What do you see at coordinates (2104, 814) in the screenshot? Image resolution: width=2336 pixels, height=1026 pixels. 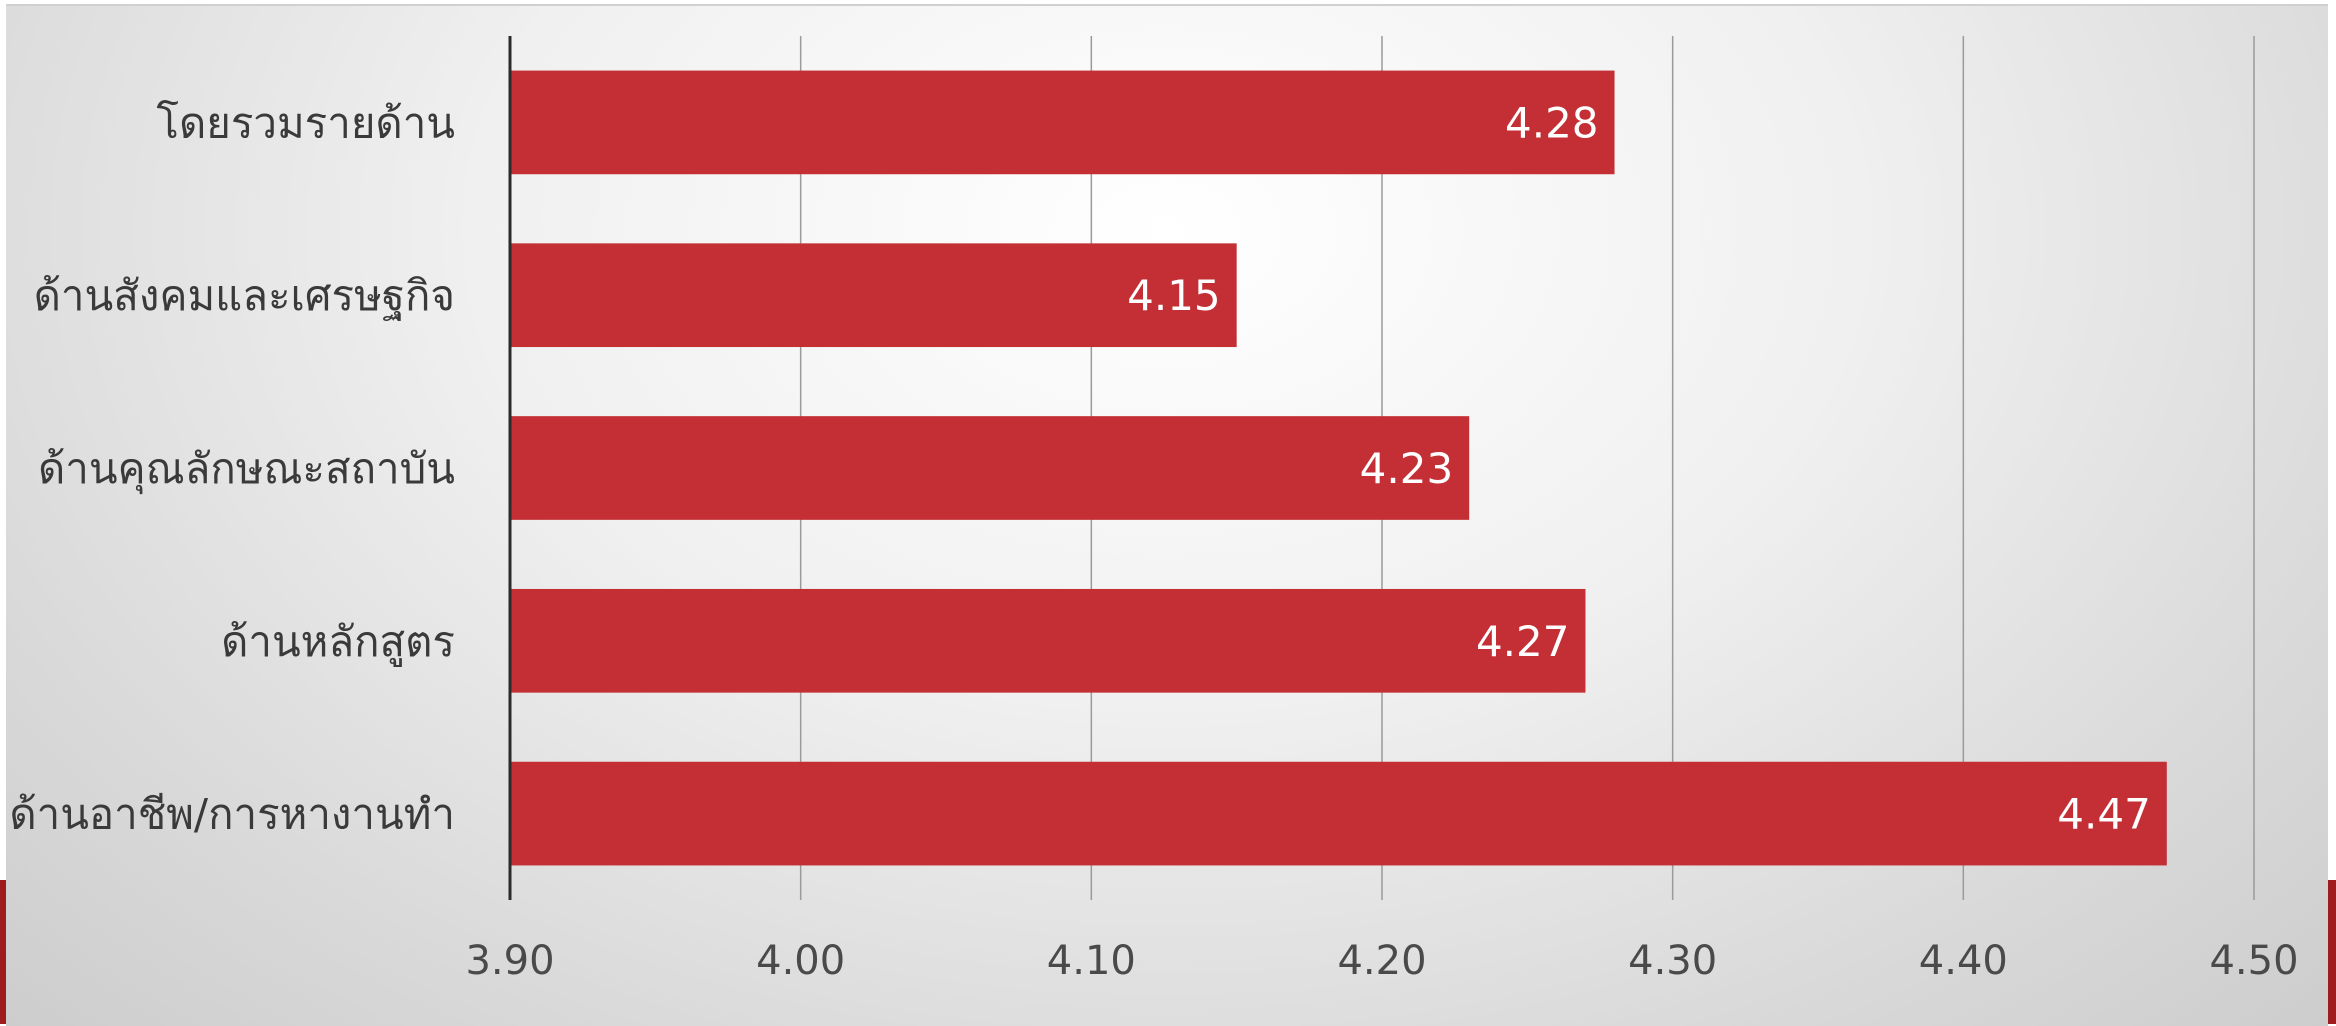 I see `data-label: 4.47` at bounding box center [2104, 814].